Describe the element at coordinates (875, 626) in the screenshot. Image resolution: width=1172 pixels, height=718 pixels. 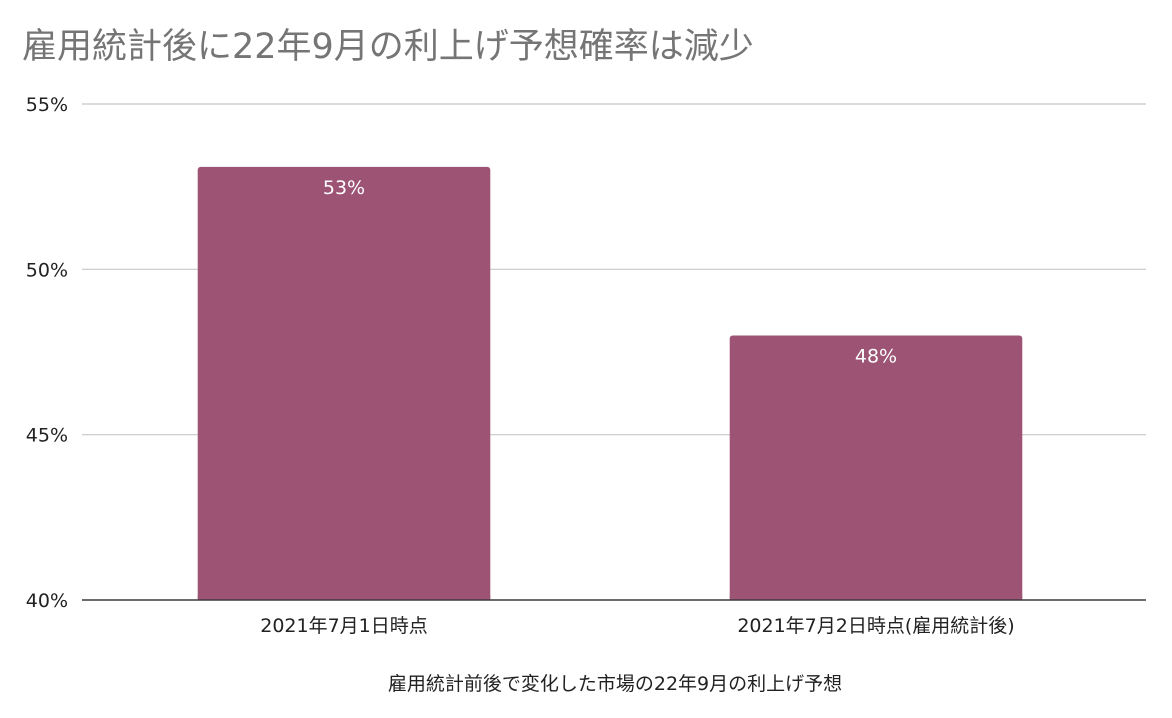
I see `x-category-label: 2021年7月2日時点(雇用統計後)` at that location.